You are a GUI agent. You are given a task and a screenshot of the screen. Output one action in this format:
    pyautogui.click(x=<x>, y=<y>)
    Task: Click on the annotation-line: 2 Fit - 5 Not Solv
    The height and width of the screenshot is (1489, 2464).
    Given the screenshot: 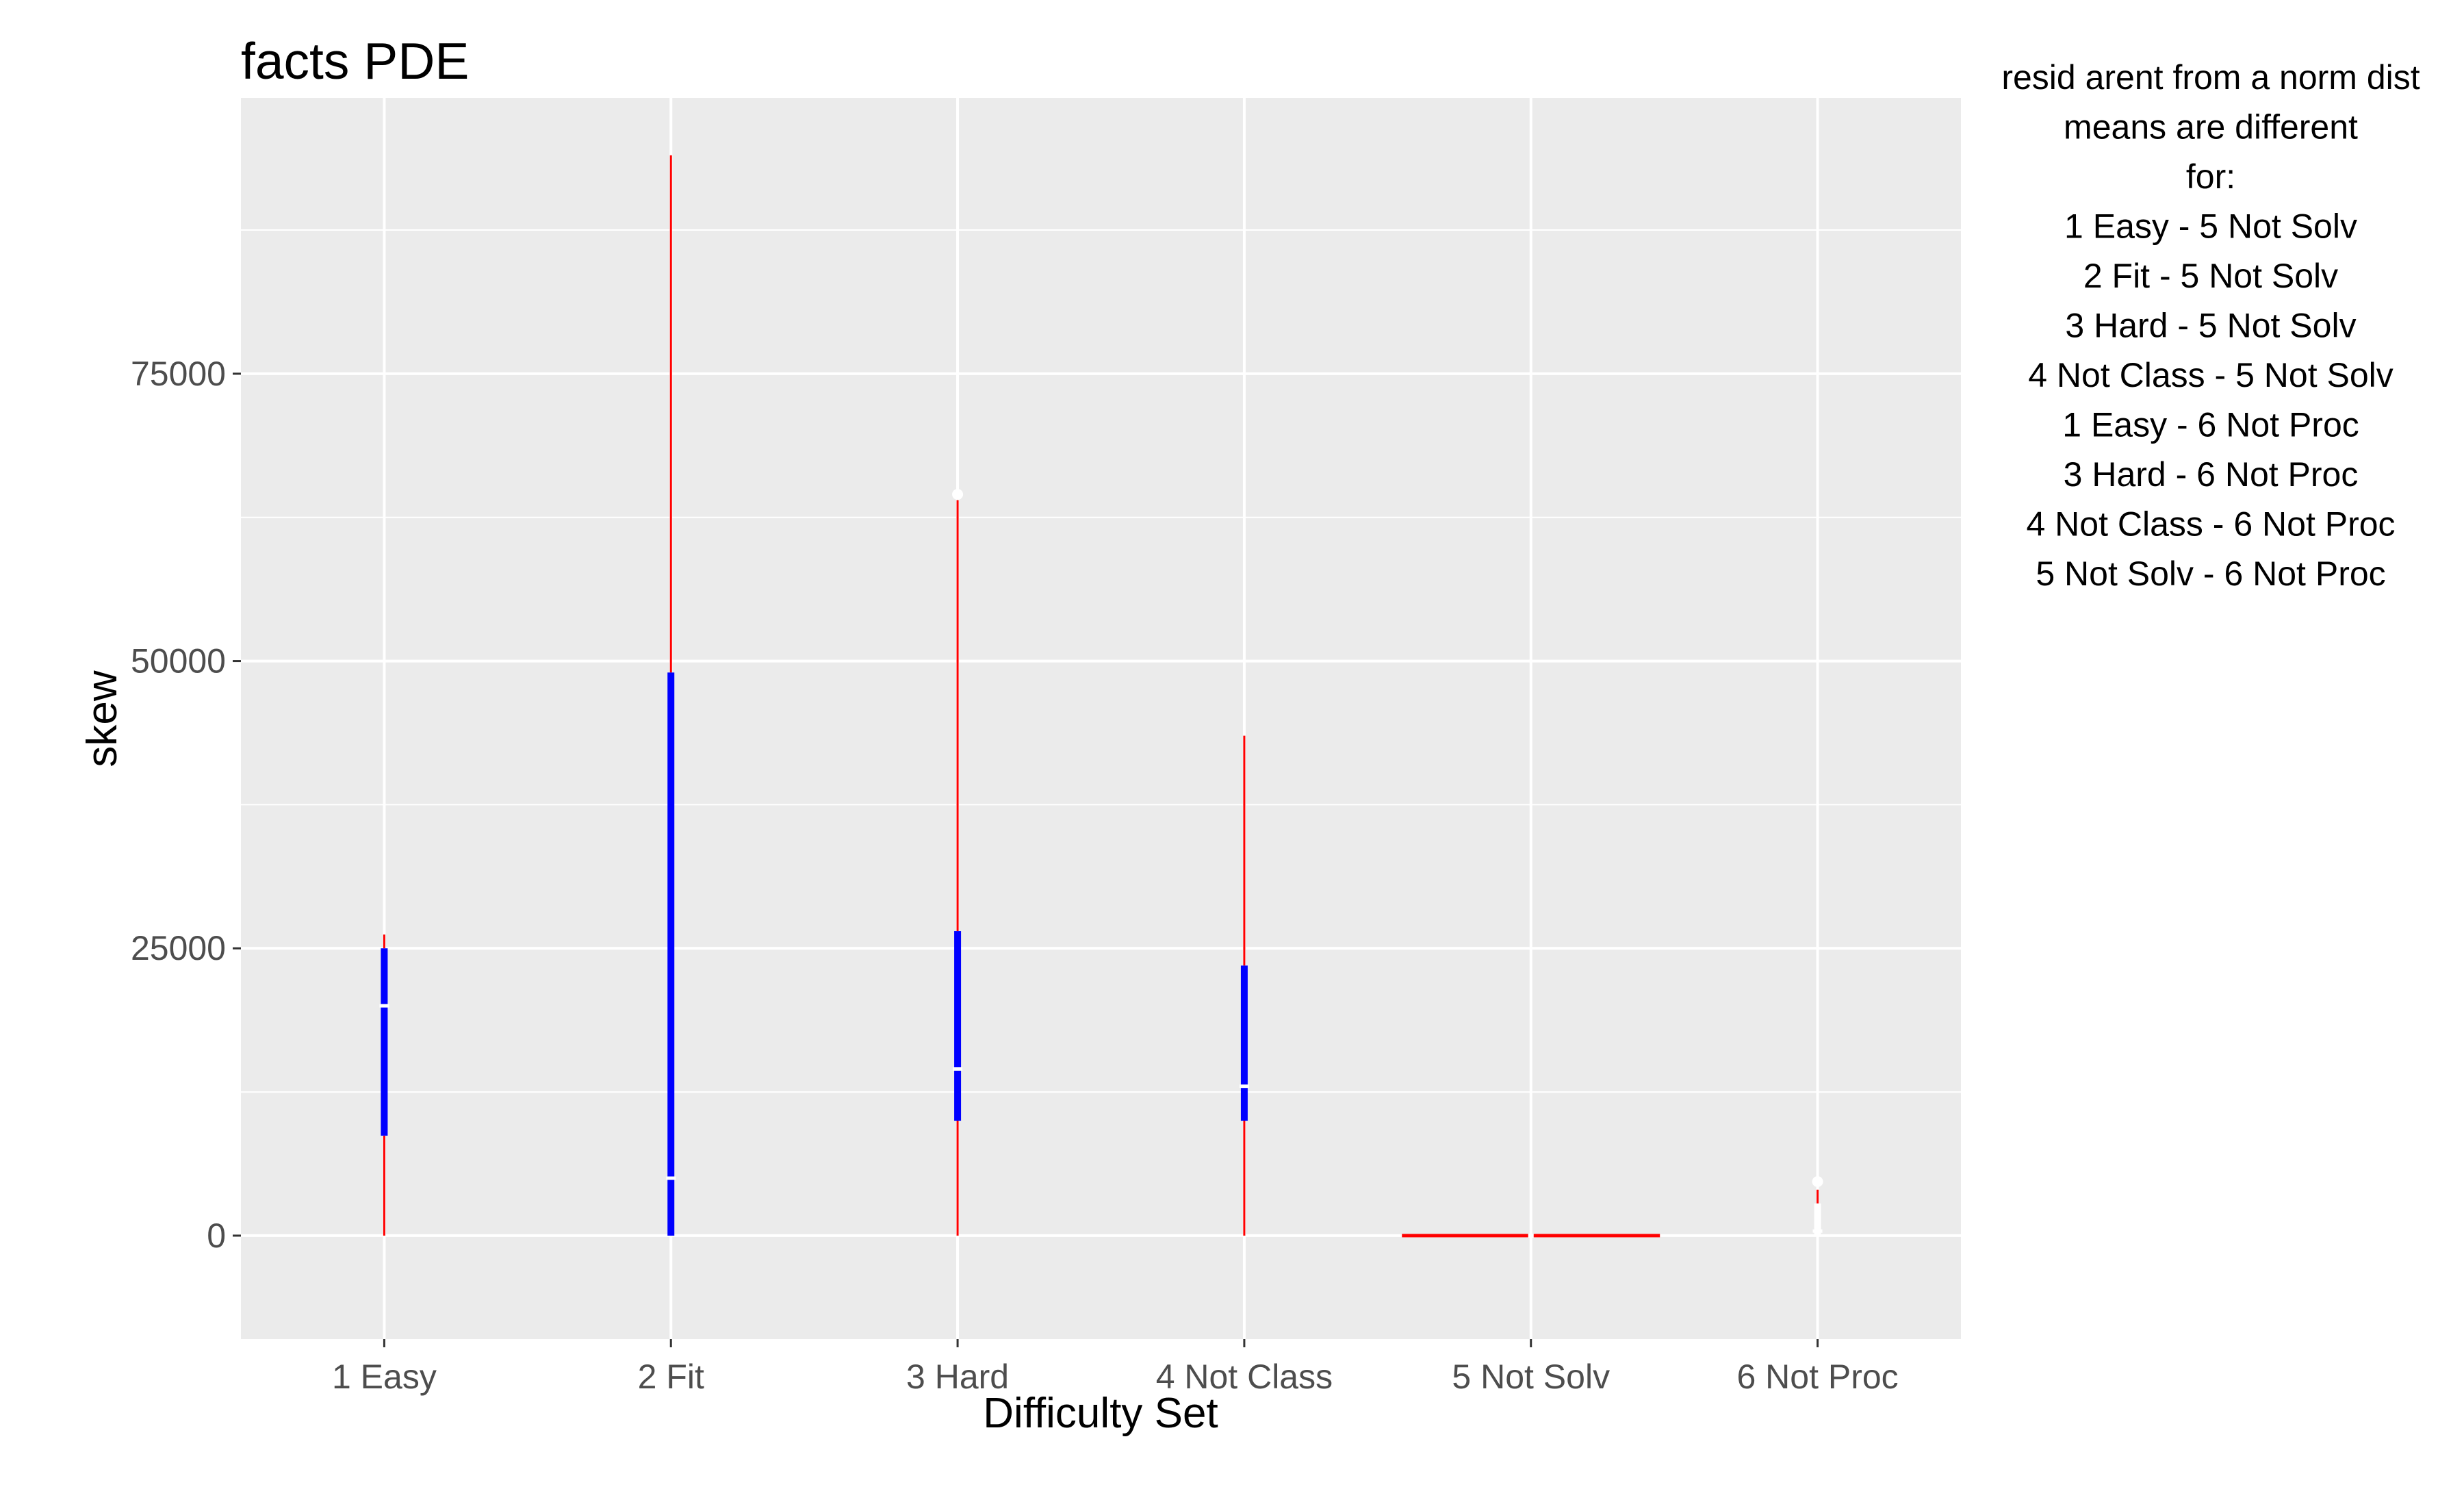 What is the action you would take?
    pyautogui.click(x=2210, y=276)
    